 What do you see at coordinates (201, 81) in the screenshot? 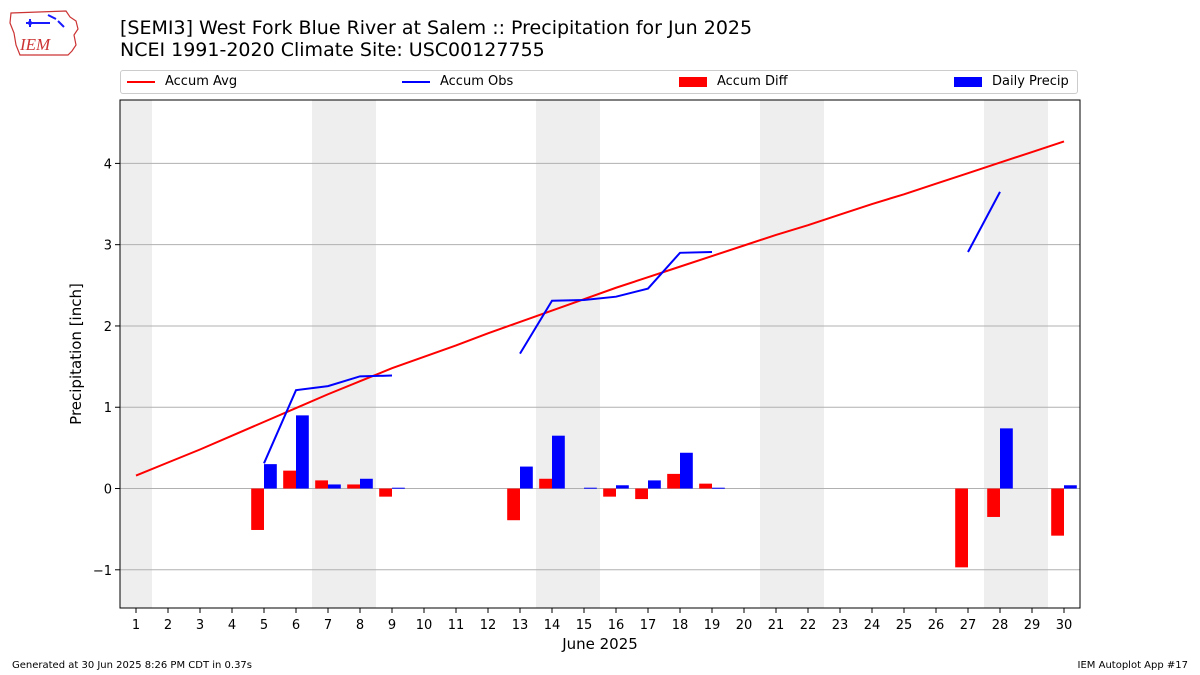
I see `legend-label: Accum Avg` at bounding box center [201, 81].